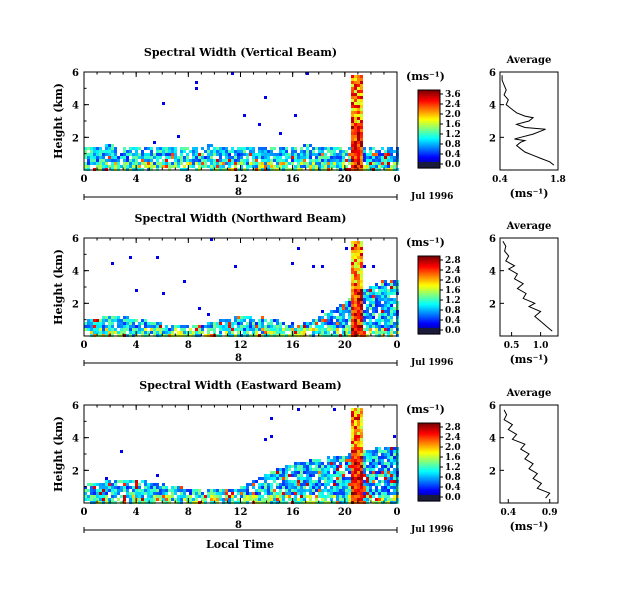  What do you see at coordinates (241, 218) in the screenshot?
I see `panel-title: Spectral Width (Northward Beam)` at bounding box center [241, 218].